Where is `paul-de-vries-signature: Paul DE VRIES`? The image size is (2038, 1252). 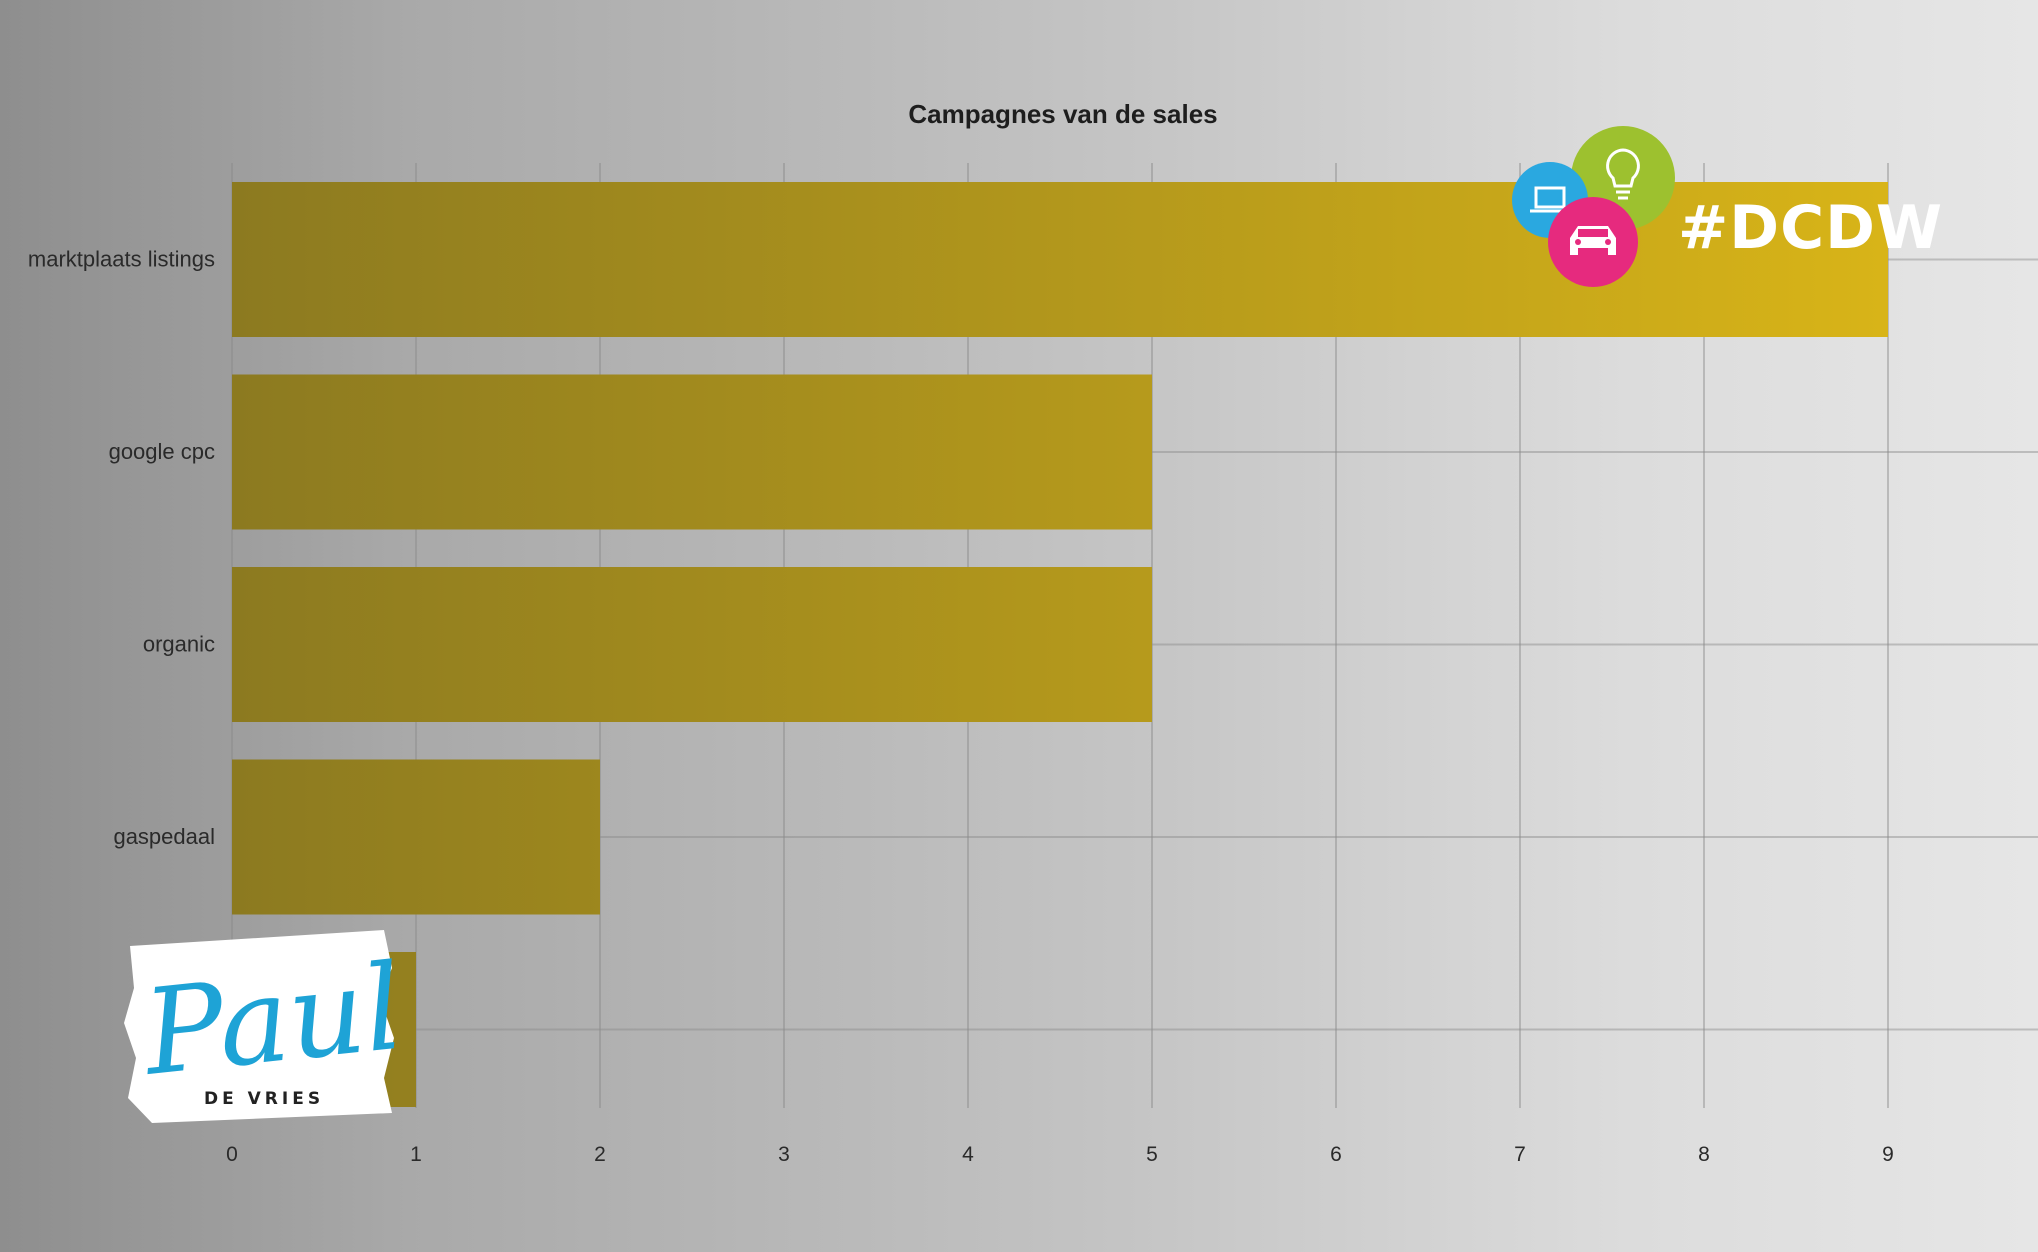 paul-de-vries-signature: Paul DE VRIES is located at coordinates (265, 1028).